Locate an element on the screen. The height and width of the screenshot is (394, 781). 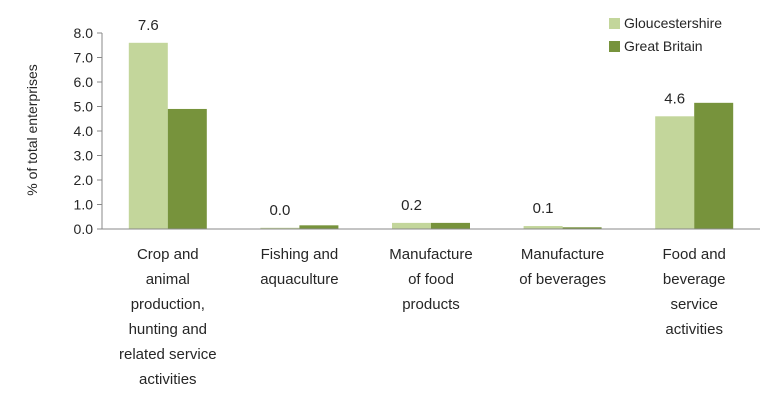
y-tick-label: 7.0 is located at coordinates (84, 58).